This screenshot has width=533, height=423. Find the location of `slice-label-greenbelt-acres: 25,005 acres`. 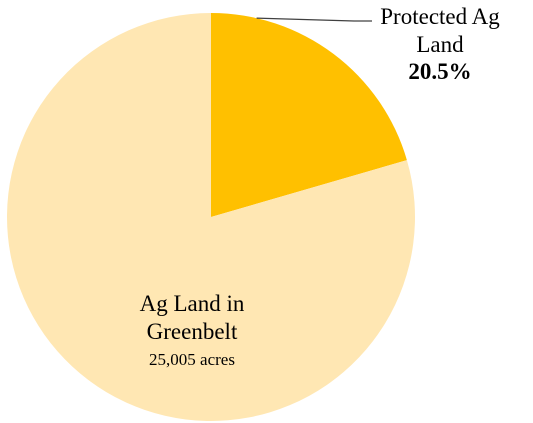

slice-label-greenbelt-acres: 25,005 acres is located at coordinates (192, 360).